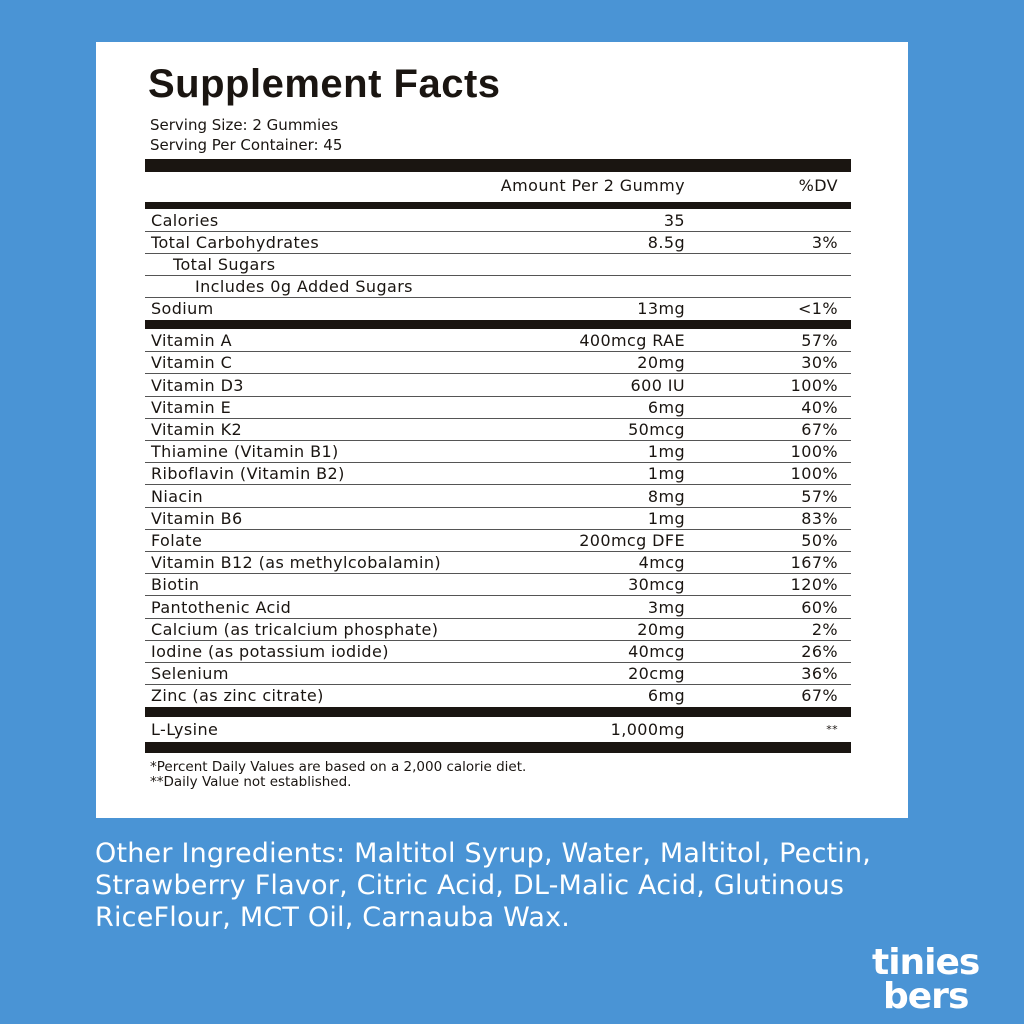  I want to click on row-name: Niacin, so click(177, 496).